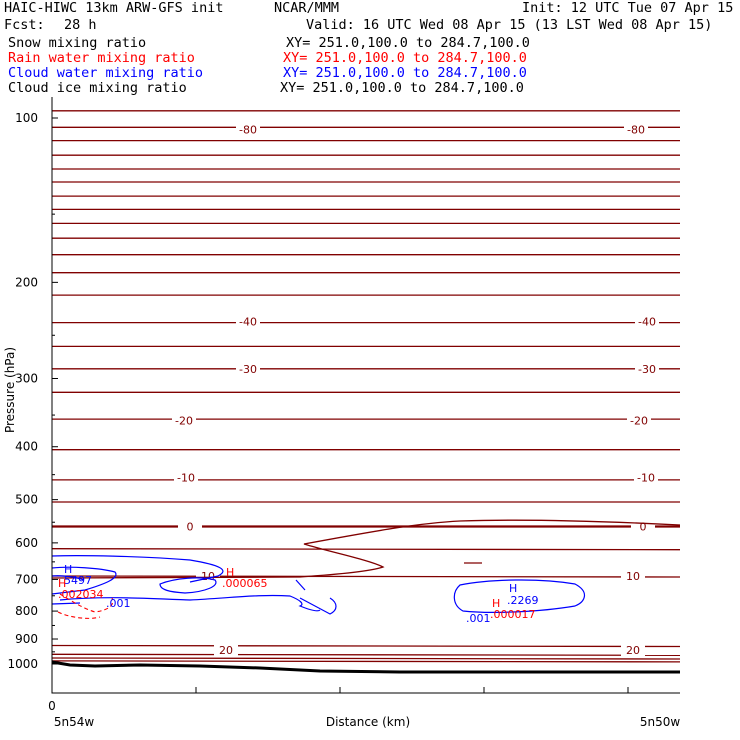  I want to click on x-axis-title: Distance (km), so click(368, 722).